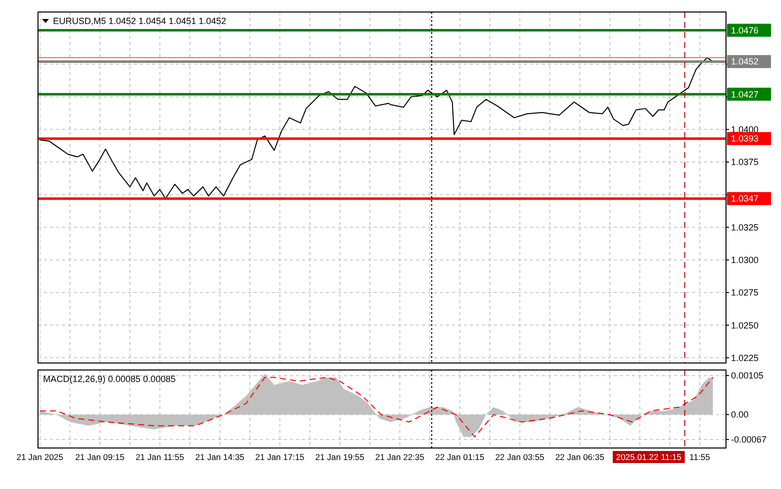 The width and height of the screenshot is (781, 489). Describe the element at coordinates (649, 457) in the screenshot. I see `ref-line-label: 2025.01.22 11:15` at that location.